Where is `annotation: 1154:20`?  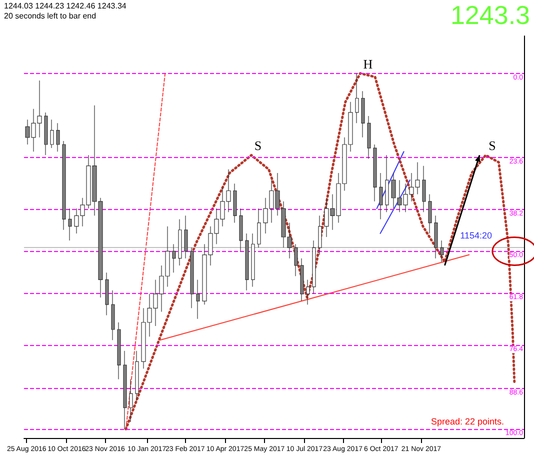 annotation: 1154:20 is located at coordinates (476, 235).